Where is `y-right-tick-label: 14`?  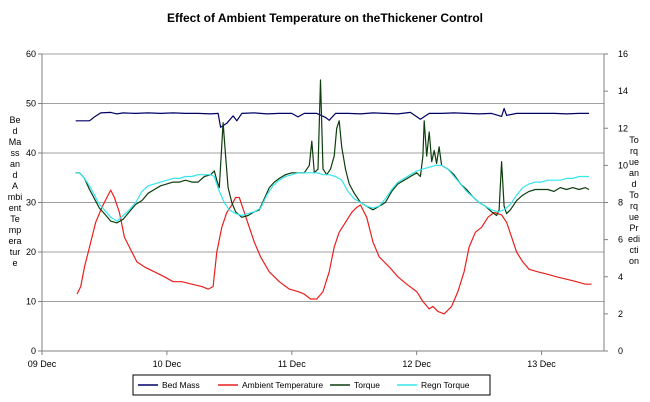
y-right-tick-label: 14 is located at coordinates (623, 91).